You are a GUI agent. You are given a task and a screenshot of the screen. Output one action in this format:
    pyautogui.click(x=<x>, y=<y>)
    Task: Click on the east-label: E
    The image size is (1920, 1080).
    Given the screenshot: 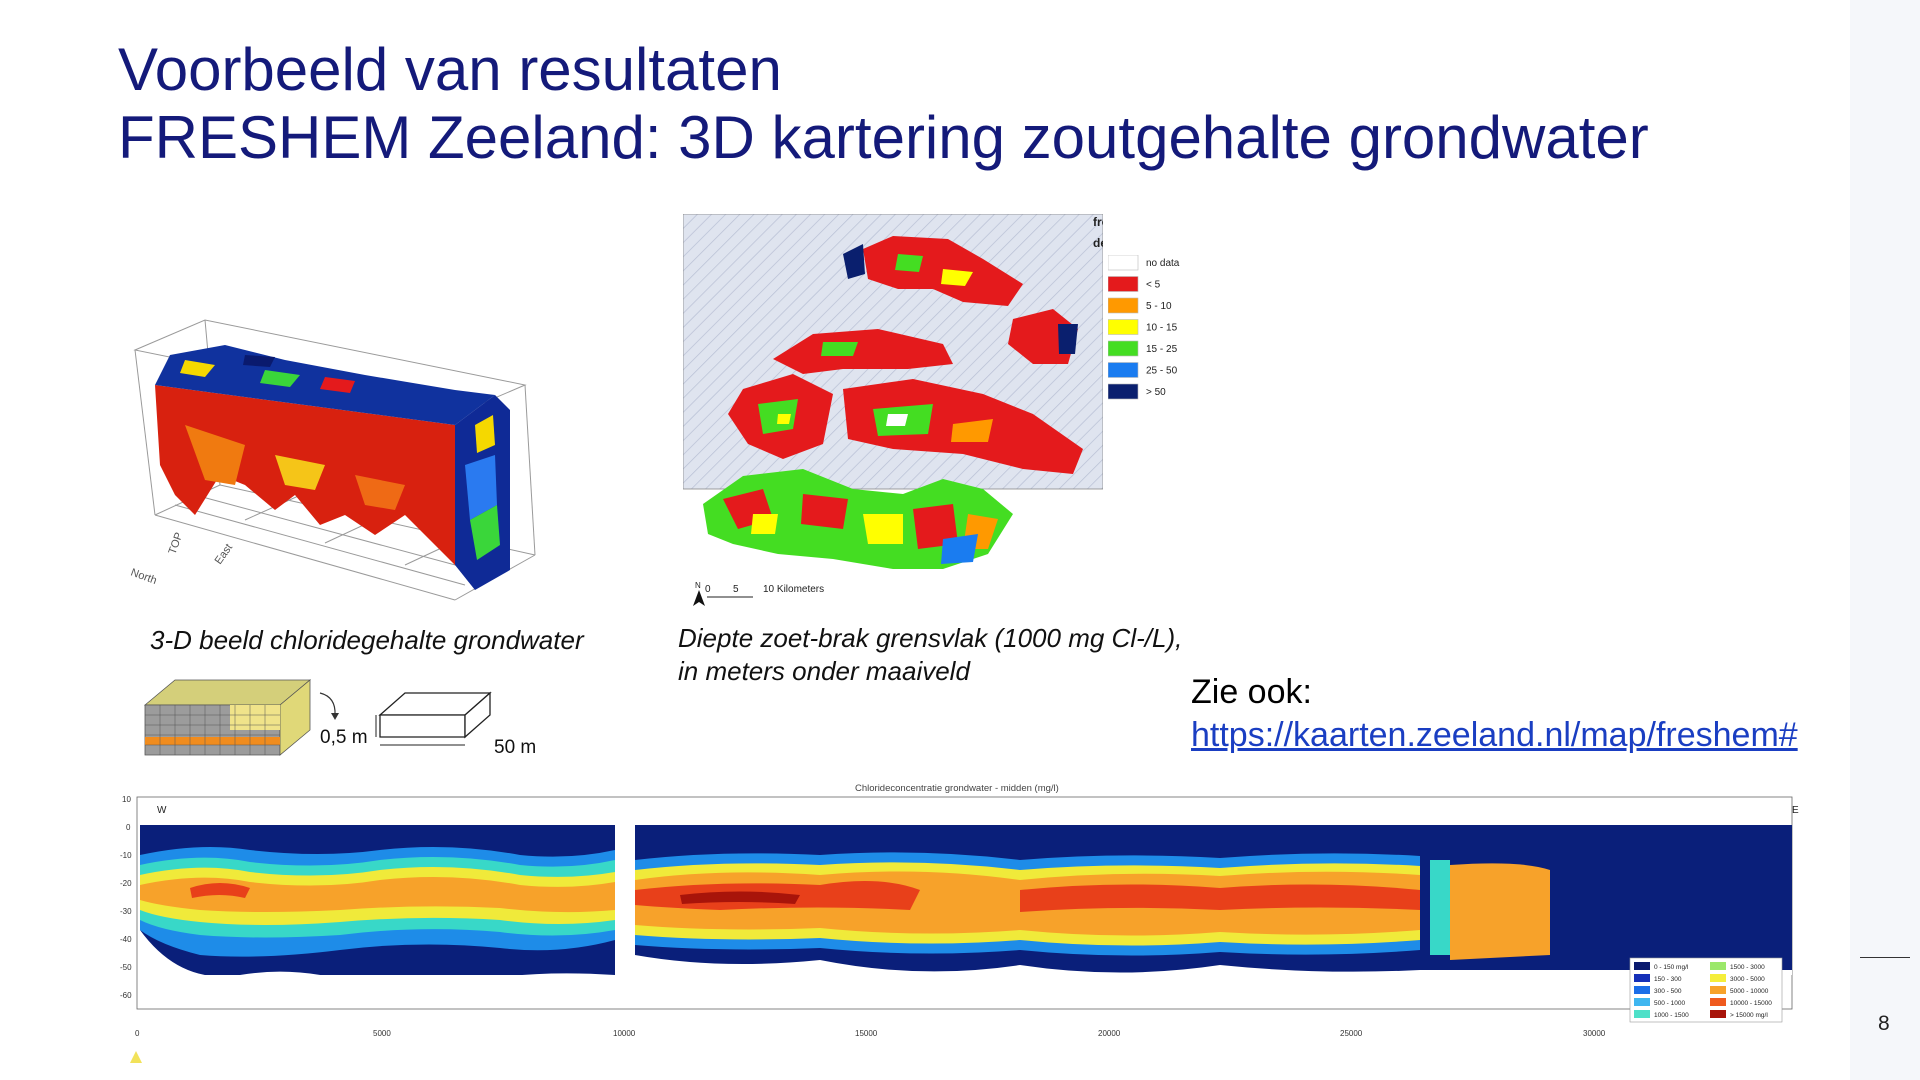 What is the action you would take?
    pyautogui.click(x=1795, y=810)
    